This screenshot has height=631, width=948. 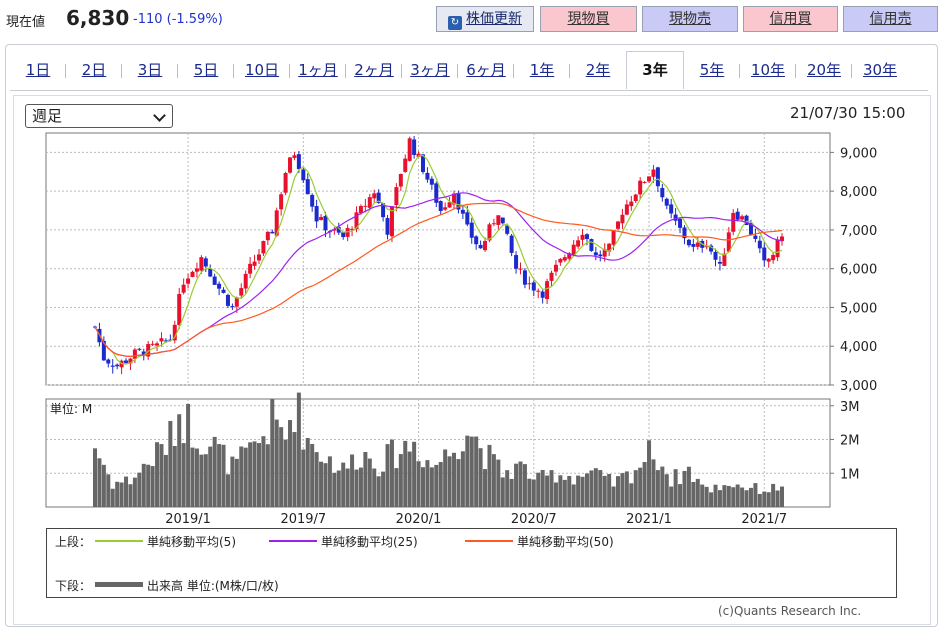 I want to click on margin-sell-label: 信用売, so click(x=890, y=19).